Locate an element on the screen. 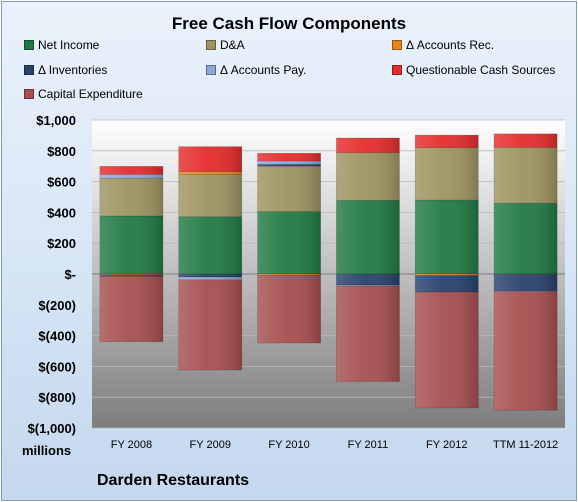 Image resolution: width=578 pixels, height=502 pixels. legend-item-net-income: Net Income is located at coordinates (61, 45).